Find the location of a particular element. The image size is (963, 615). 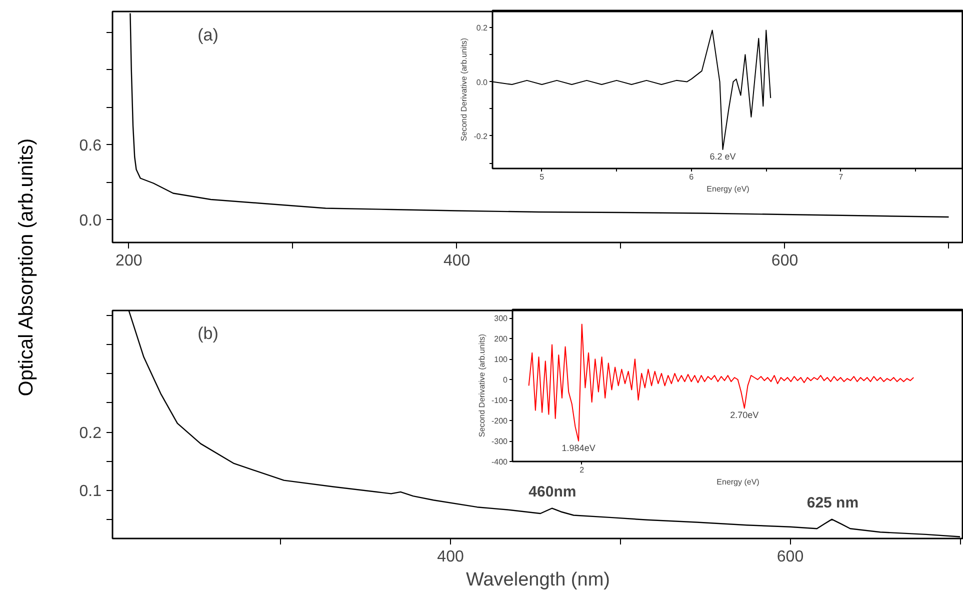

x-tick-label: 7 is located at coordinates (841, 177).